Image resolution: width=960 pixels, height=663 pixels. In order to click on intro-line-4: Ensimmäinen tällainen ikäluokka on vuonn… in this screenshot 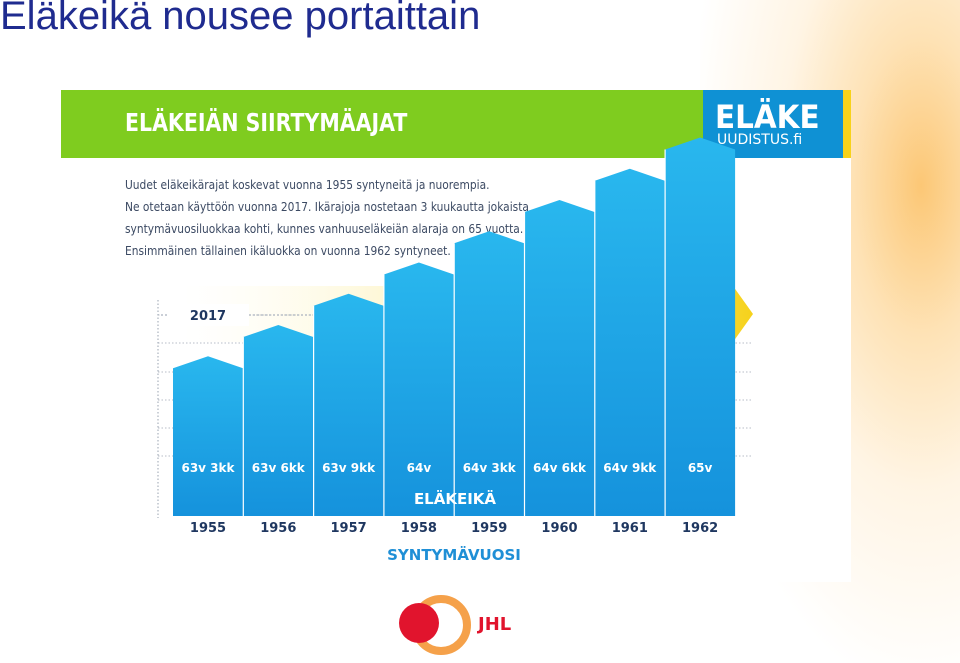, I will do `click(288, 250)`.